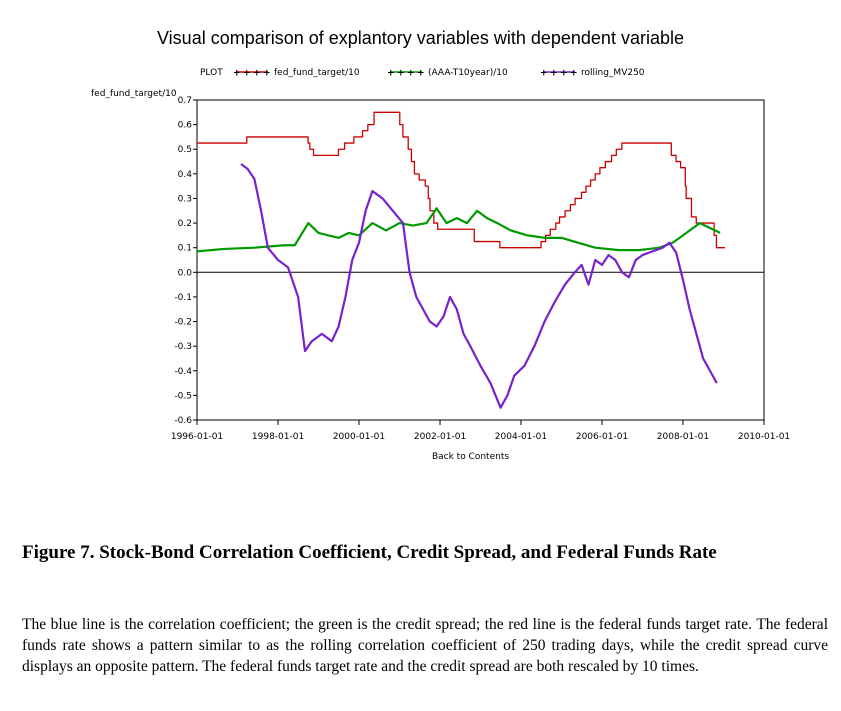  What do you see at coordinates (278, 437) in the screenshot?
I see `x-tick-label: 1998-01-01` at bounding box center [278, 437].